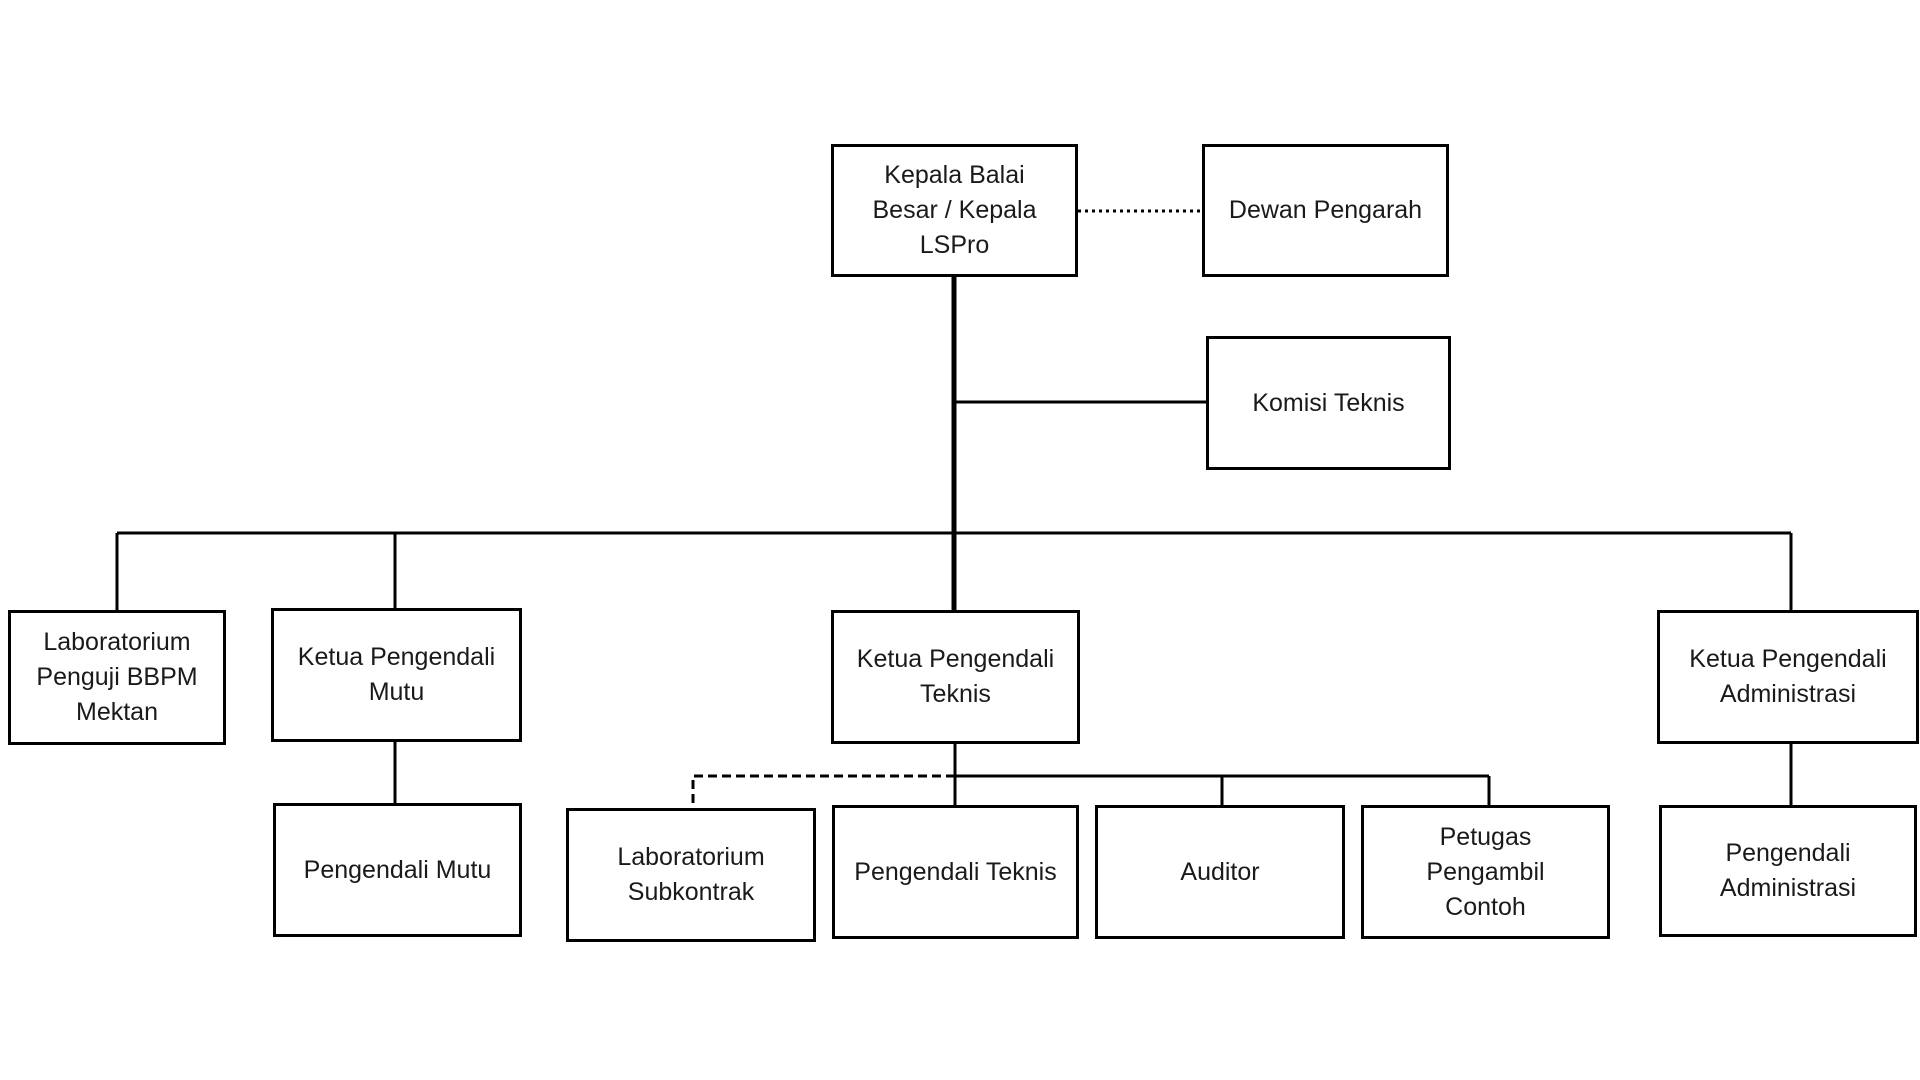 The width and height of the screenshot is (1920, 1080). I want to click on node-pengendali-mutu: Pengendali Mutu, so click(397, 870).